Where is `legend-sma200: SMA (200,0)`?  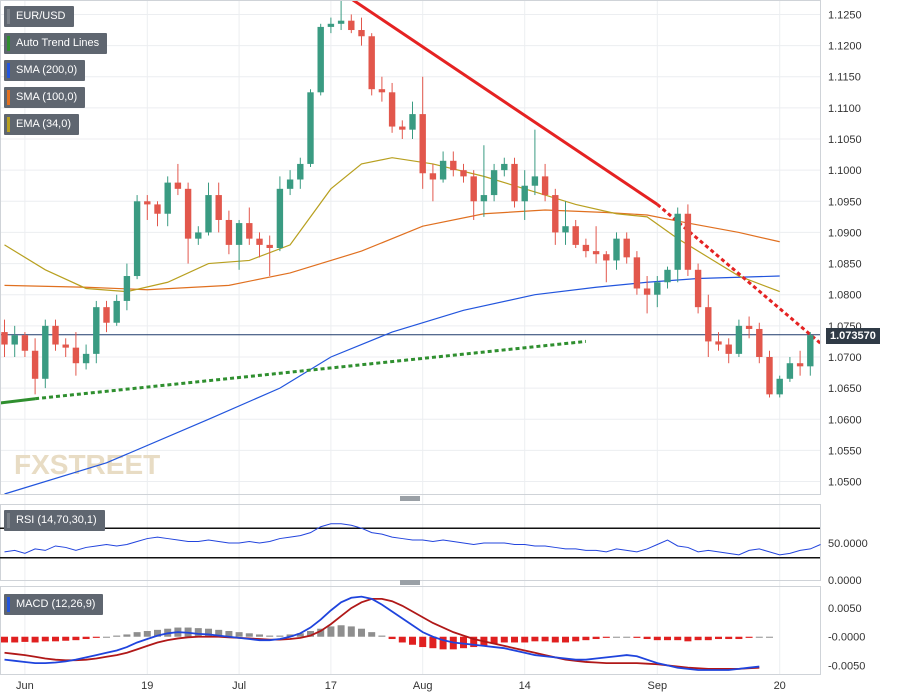 legend-sma200: SMA (200,0) is located at coordinates (45, 70).